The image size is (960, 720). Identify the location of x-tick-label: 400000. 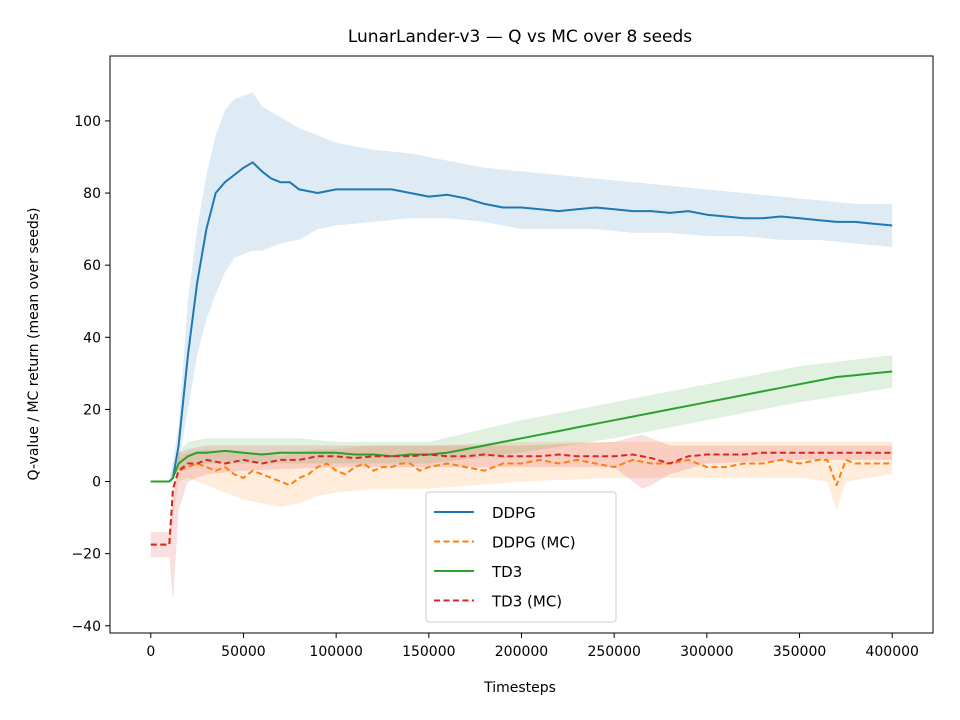
(891, 652).